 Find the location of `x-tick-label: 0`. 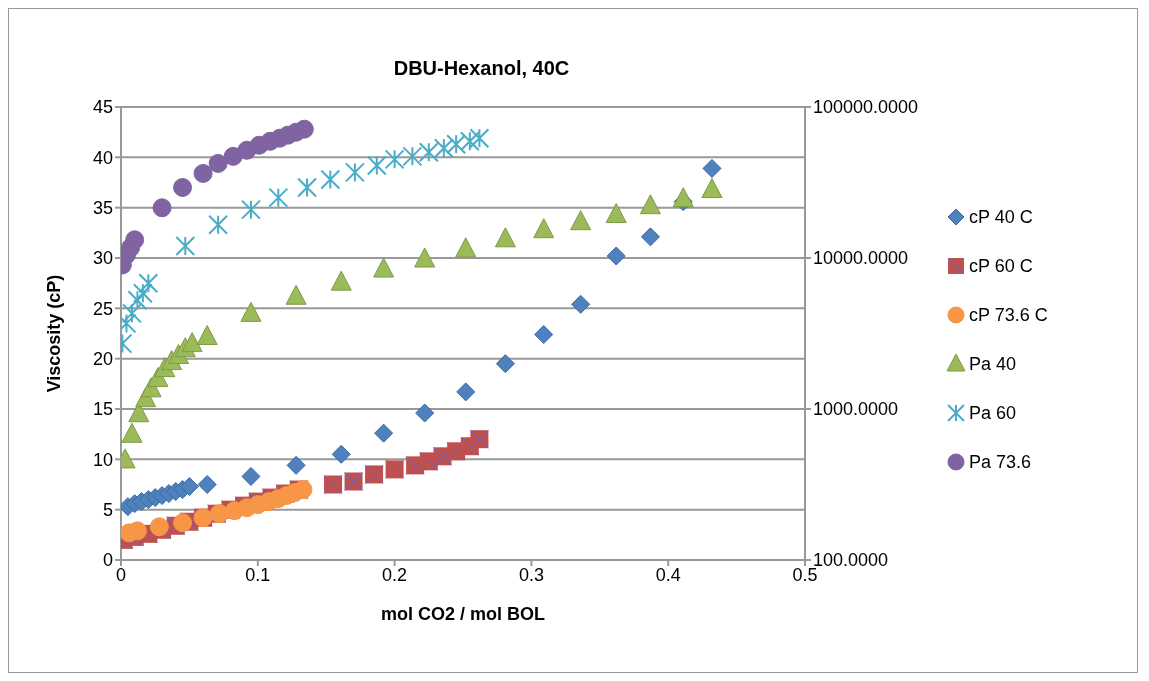

x-tick-label: 0 is located at coordinates (121, 574).